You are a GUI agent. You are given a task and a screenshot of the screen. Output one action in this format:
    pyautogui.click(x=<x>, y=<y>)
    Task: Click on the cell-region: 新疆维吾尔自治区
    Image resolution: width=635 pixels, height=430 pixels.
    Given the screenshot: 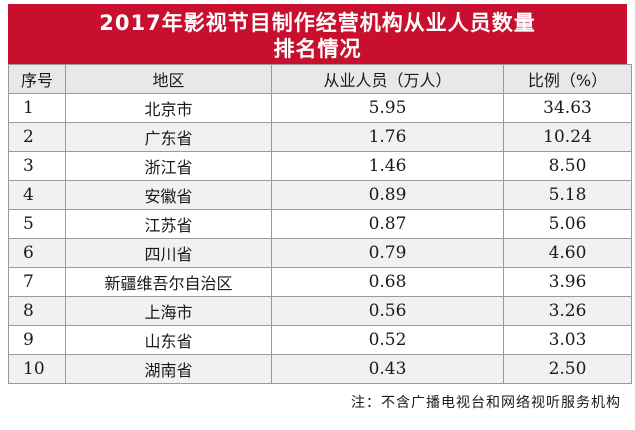 What is the action you would take?
    pyautogui.click(x=168, y=282)
    